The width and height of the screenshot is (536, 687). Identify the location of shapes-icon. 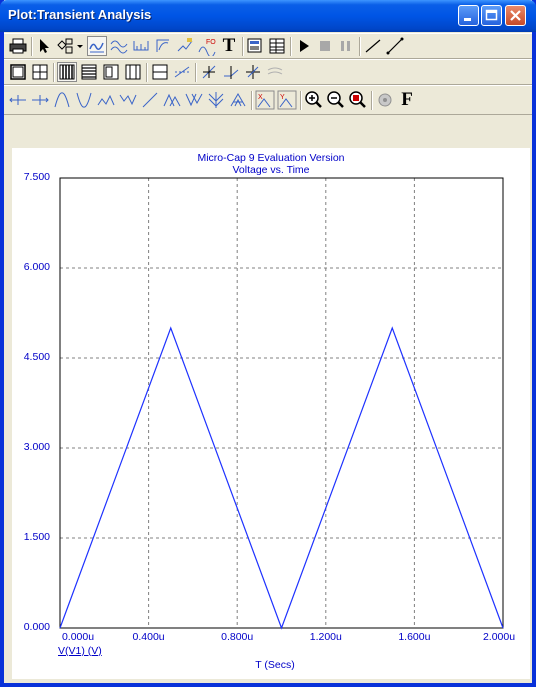
(65, 46).